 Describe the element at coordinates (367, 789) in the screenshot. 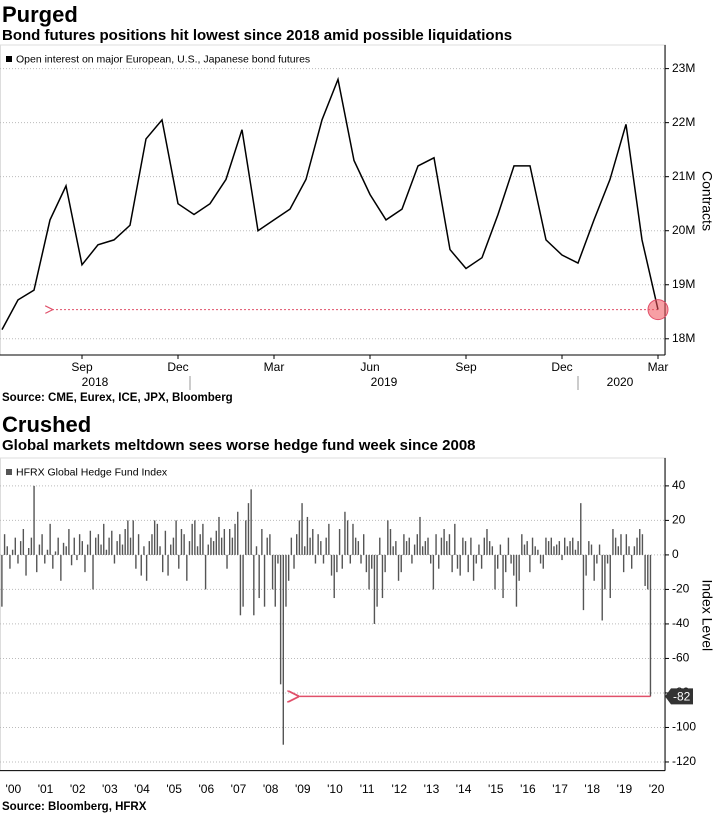

I see `x-tick-label: '11` at that location.